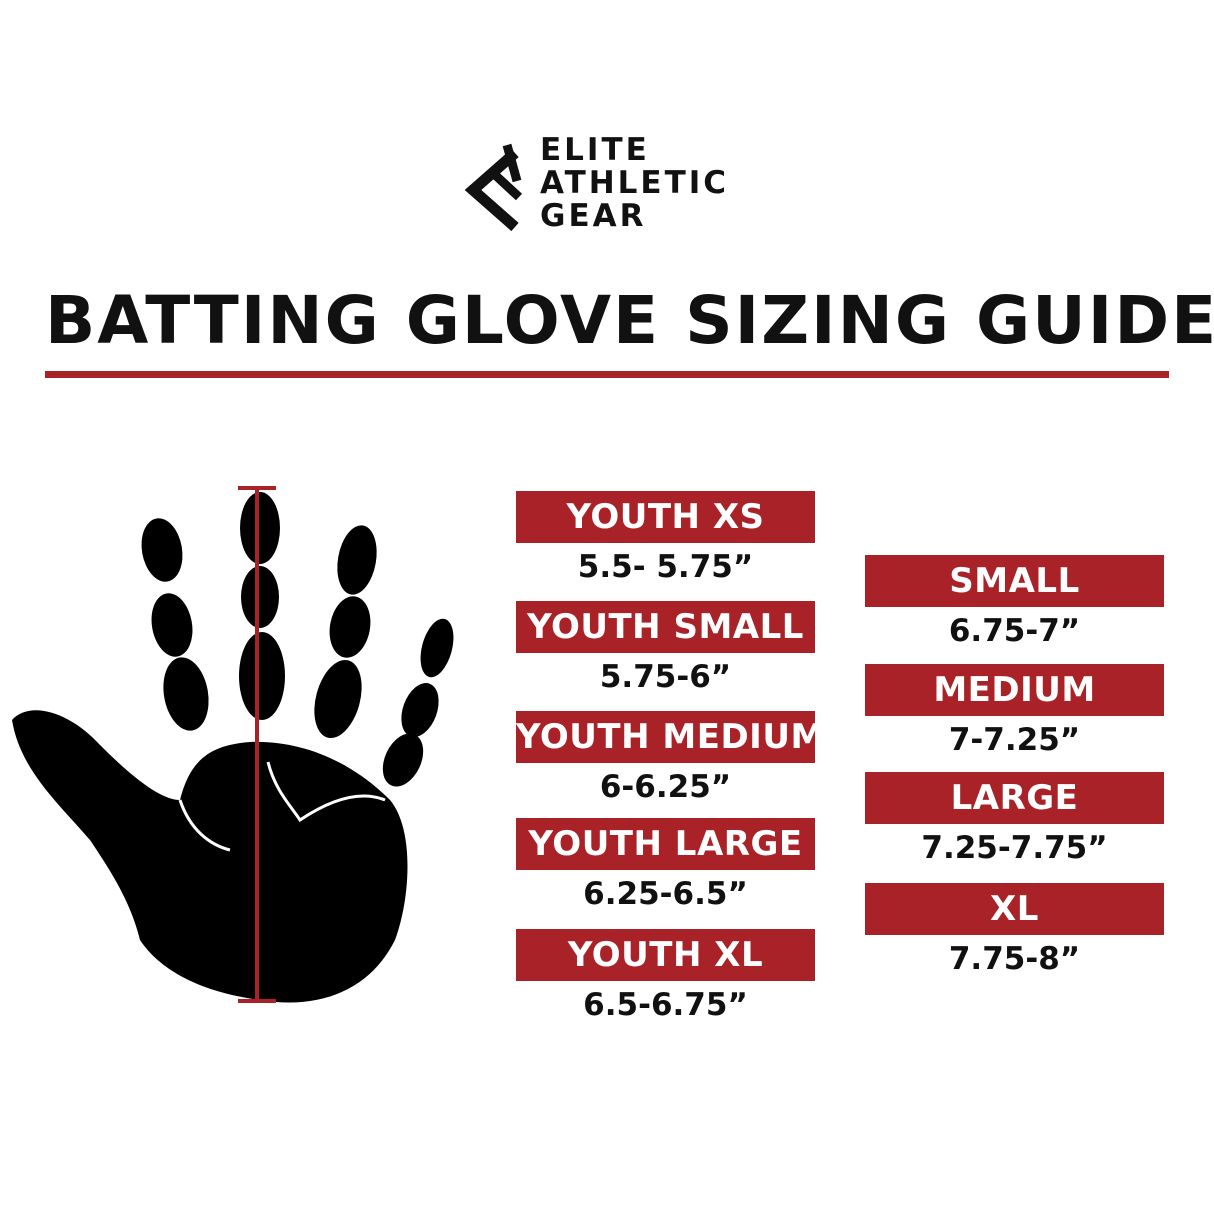 The image size is (1214, 1214). What do you see at coordinates (665, 627) in the screenshot?
I see `size-label-youth-small: YOUTH SMALL` at bounding box center [665, 627].